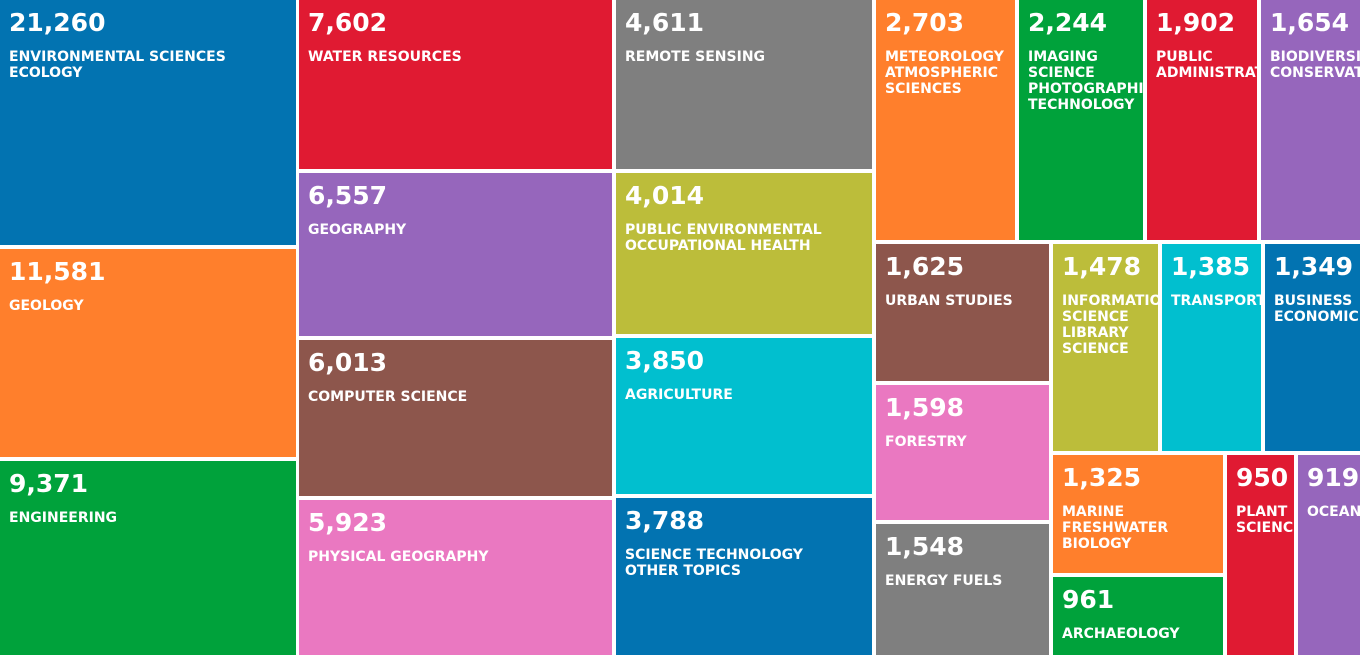 The height and width of the screenshot is (655, 1360). Describe the element at coordinates (348, 522) in the screenshot. I see `cell-value: 5,923` at that location.